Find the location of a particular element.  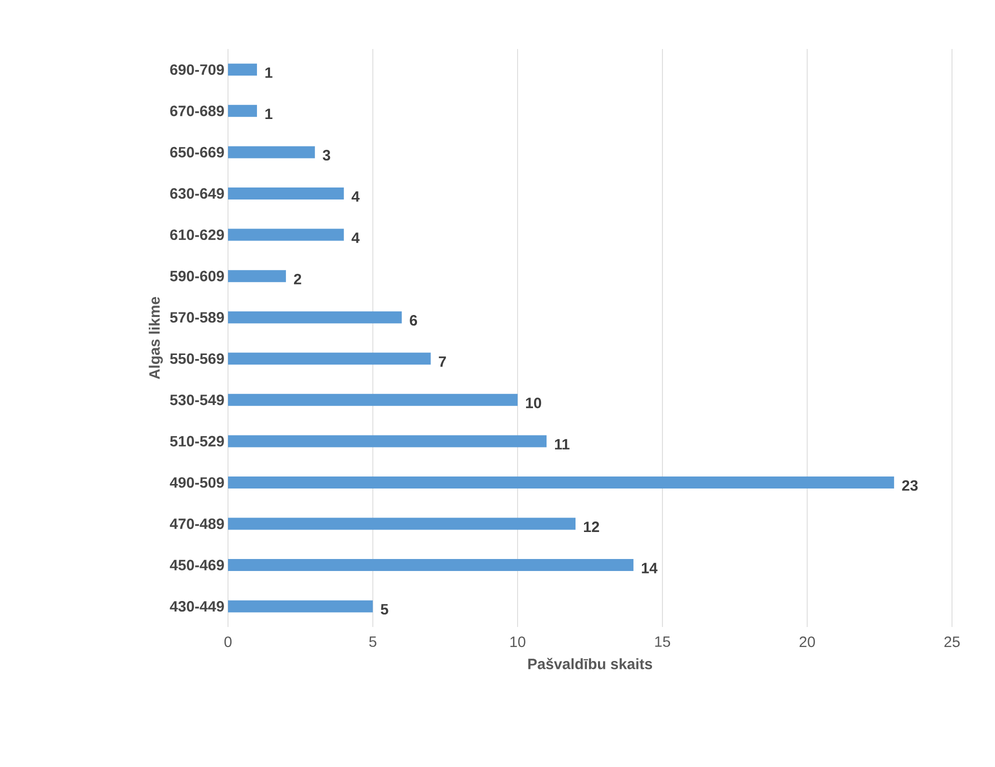

y-tick-label: 450-469 is located at coordinates (197, 565).